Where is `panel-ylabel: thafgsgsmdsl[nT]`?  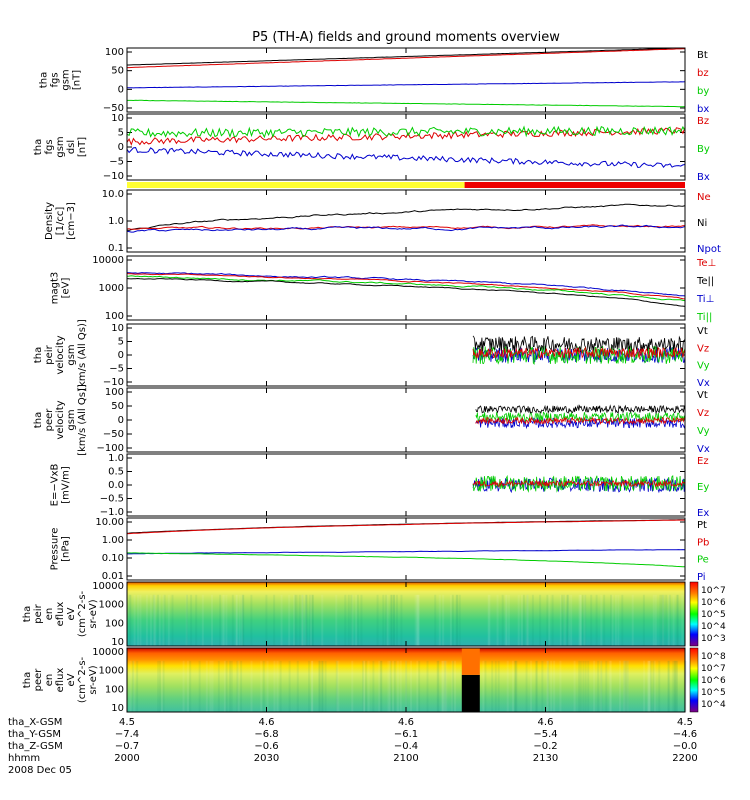 panel-ylabel: thafgsgsmdsl[nT] is located at coordinates (60, 146).